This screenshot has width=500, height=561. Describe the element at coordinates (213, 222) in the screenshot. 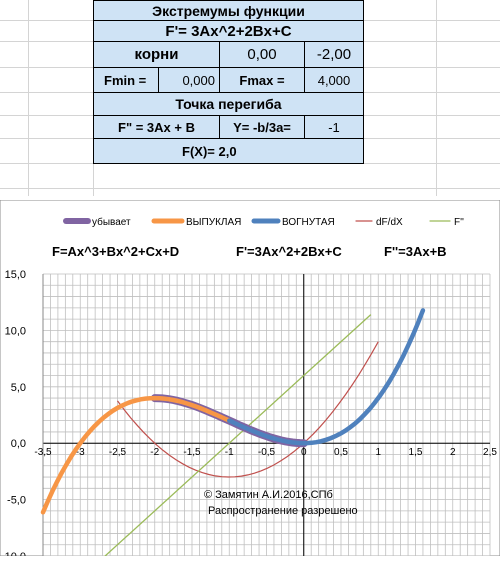

I see `legend-convex-label: ВЫПУКЛАЯ` at that location.